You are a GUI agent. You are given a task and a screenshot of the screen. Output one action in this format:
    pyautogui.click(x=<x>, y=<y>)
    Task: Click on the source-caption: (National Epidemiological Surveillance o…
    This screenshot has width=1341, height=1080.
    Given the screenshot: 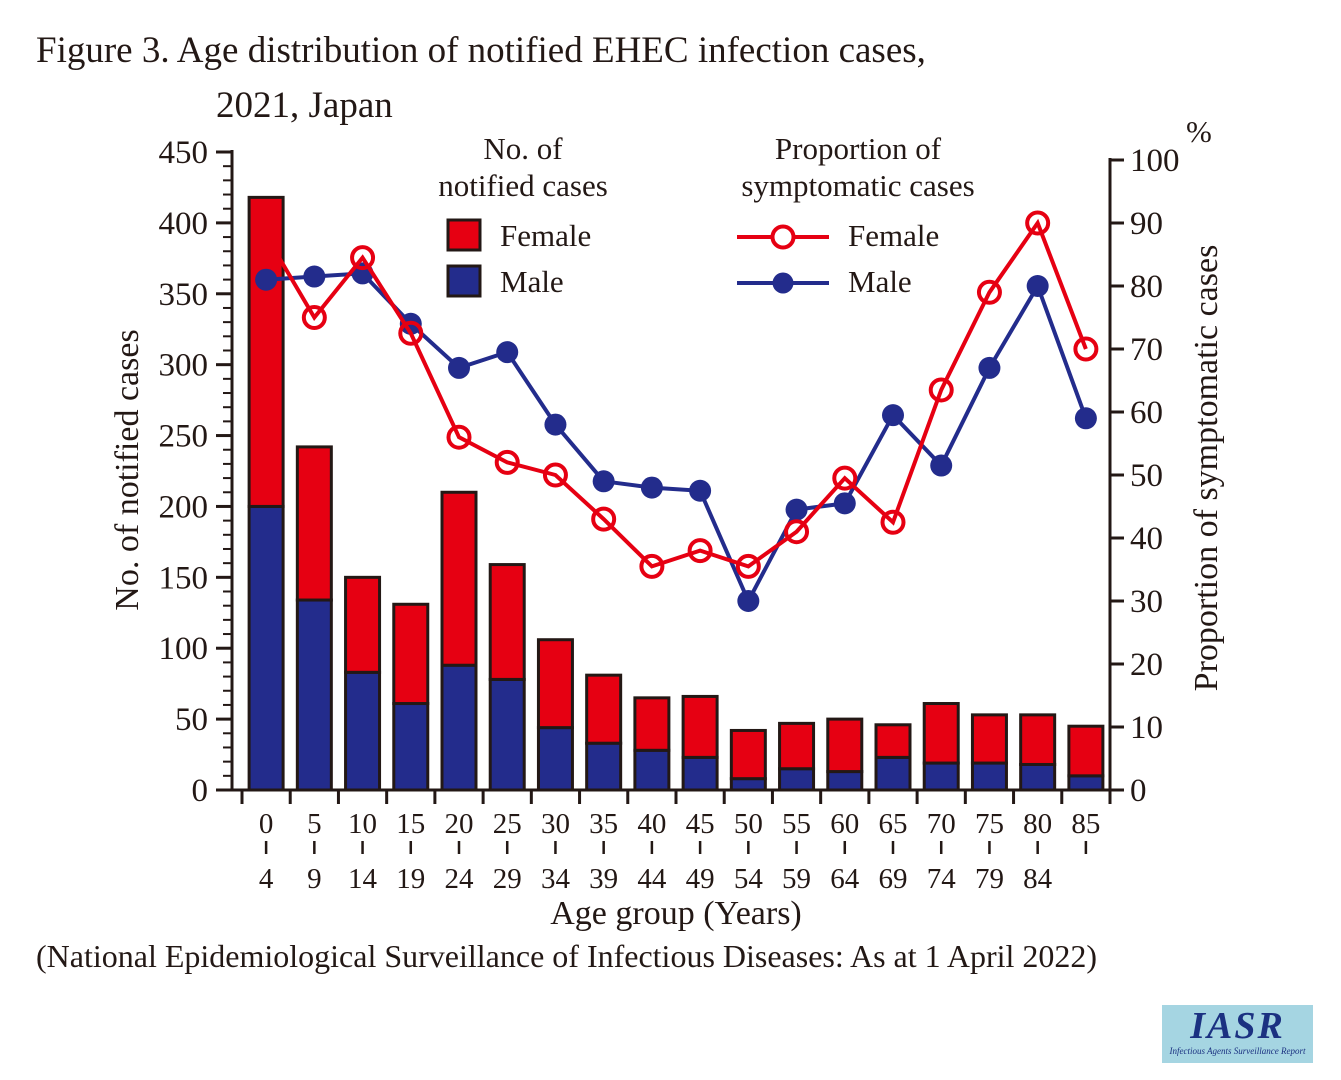 What is the action you would take?
    pyautogui.click(x=567, y=956)
    